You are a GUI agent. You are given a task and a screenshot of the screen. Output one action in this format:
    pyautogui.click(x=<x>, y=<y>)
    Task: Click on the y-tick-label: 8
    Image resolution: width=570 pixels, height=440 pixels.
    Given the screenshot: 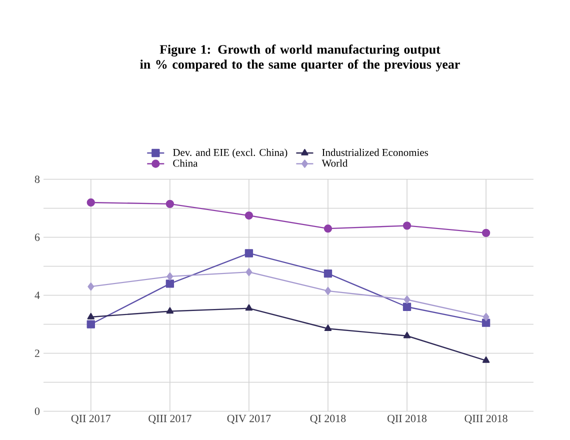 What is the action you would take?
    pyautogui.click(x=37, y=179)
    